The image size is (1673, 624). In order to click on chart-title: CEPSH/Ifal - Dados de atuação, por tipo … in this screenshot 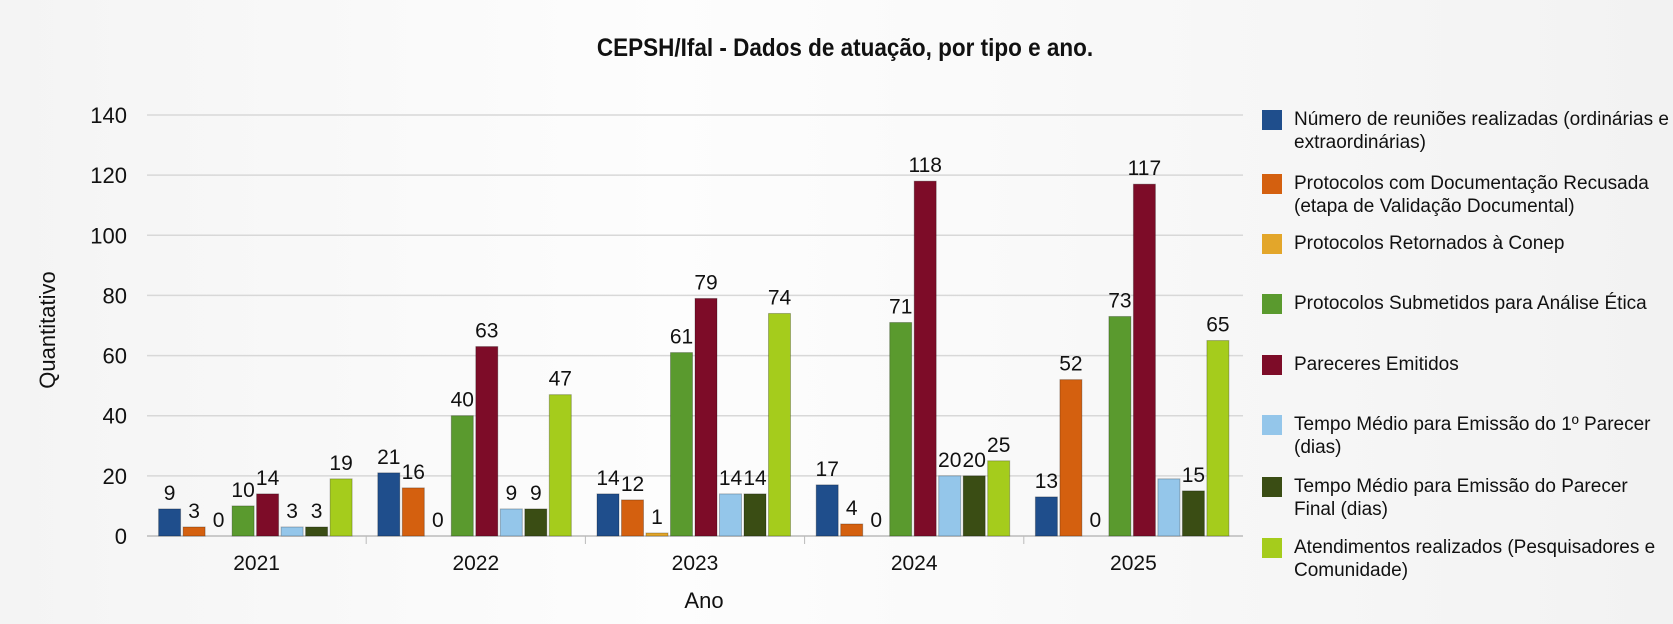, I will do `click(845, 48)`.